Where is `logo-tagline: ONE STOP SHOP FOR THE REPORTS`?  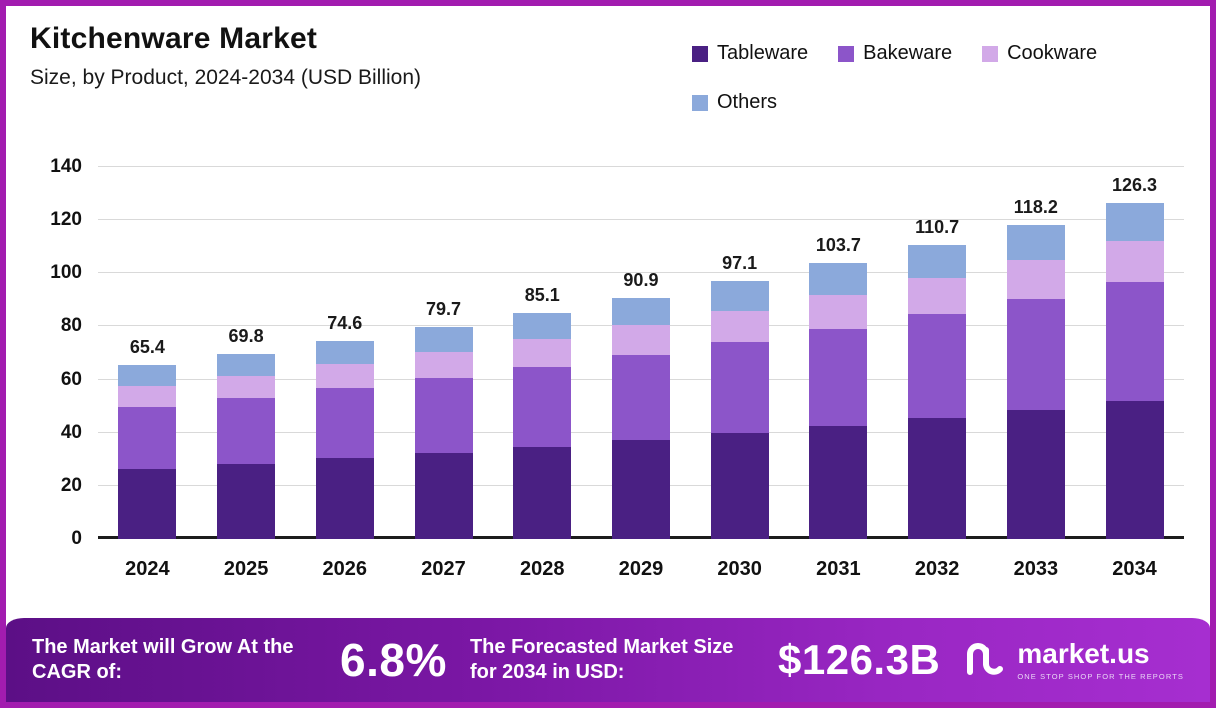 logo-tagline: ONE STOP SHOP FOR THE REPORTS is located at coordinates (1100, 676).